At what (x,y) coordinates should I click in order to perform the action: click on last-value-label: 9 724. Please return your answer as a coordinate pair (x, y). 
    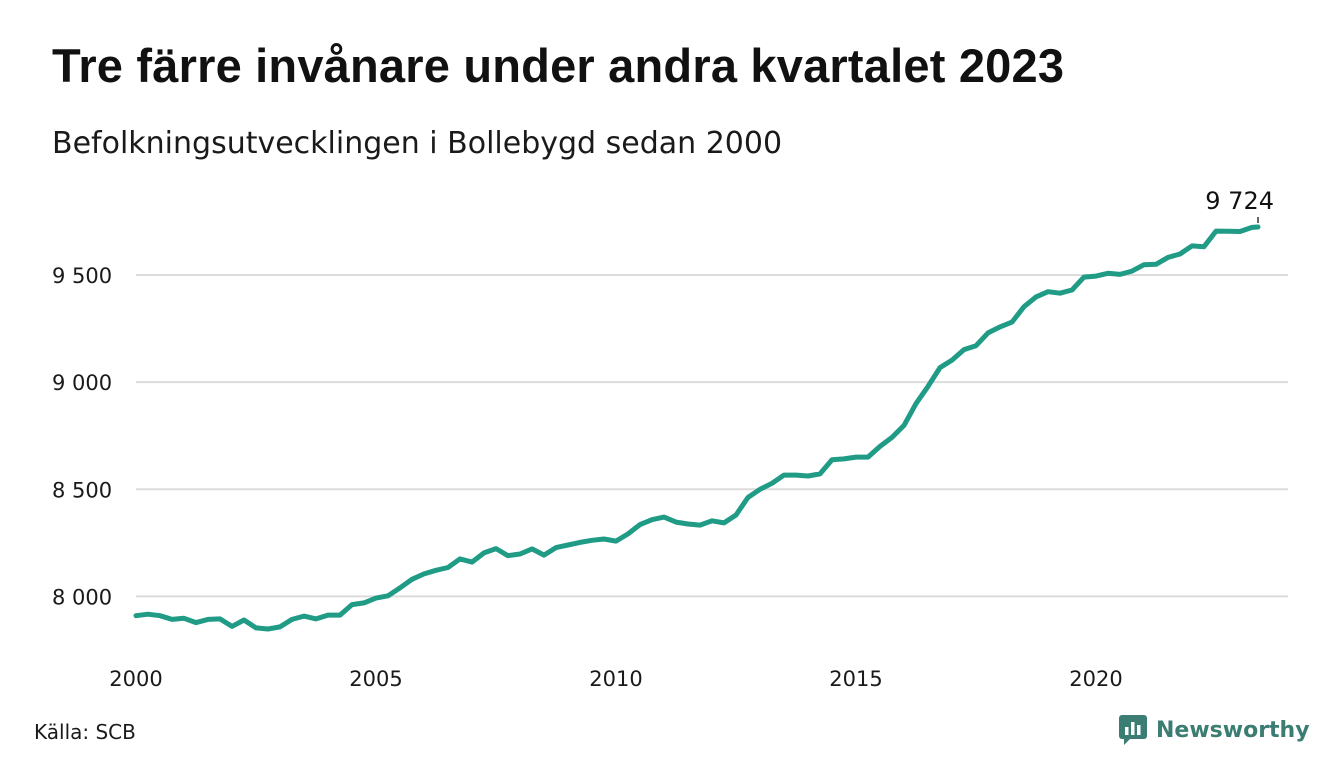
    Looking at the image, I should click on (1239, 201).